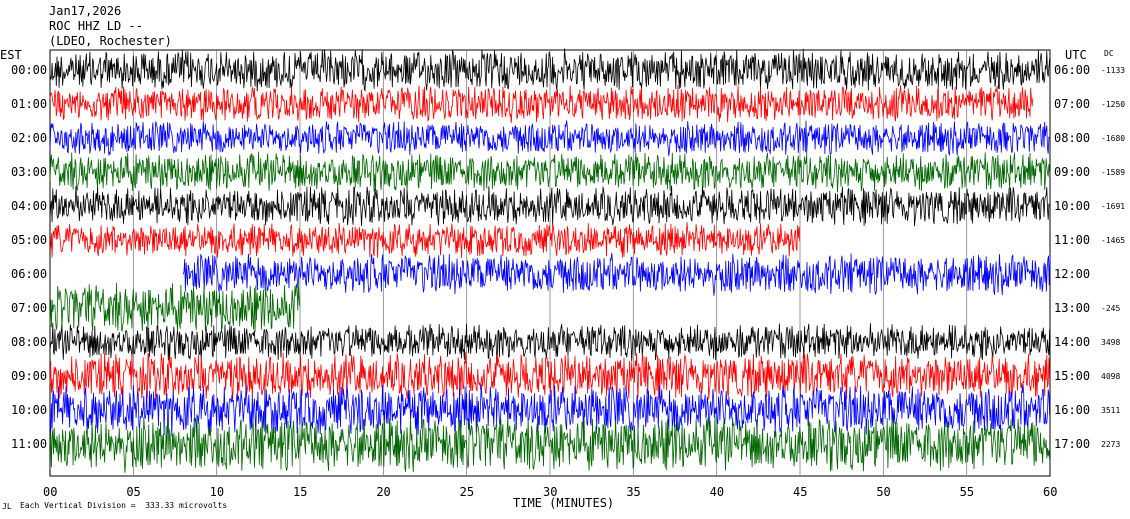 The image size is (1130, 519). Describe the element at coordinates (50, 492) in the screenshot. I see `x-tick-label: 00` at that location.